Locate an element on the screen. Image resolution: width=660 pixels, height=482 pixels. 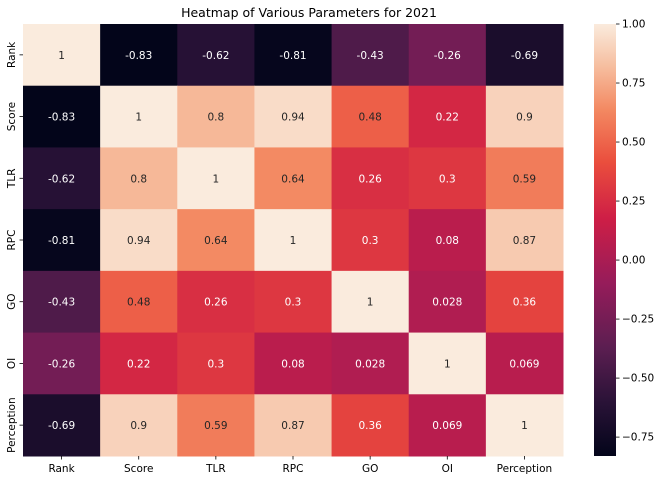
y-tick-label: Rank is located at coordinates (12, 54).